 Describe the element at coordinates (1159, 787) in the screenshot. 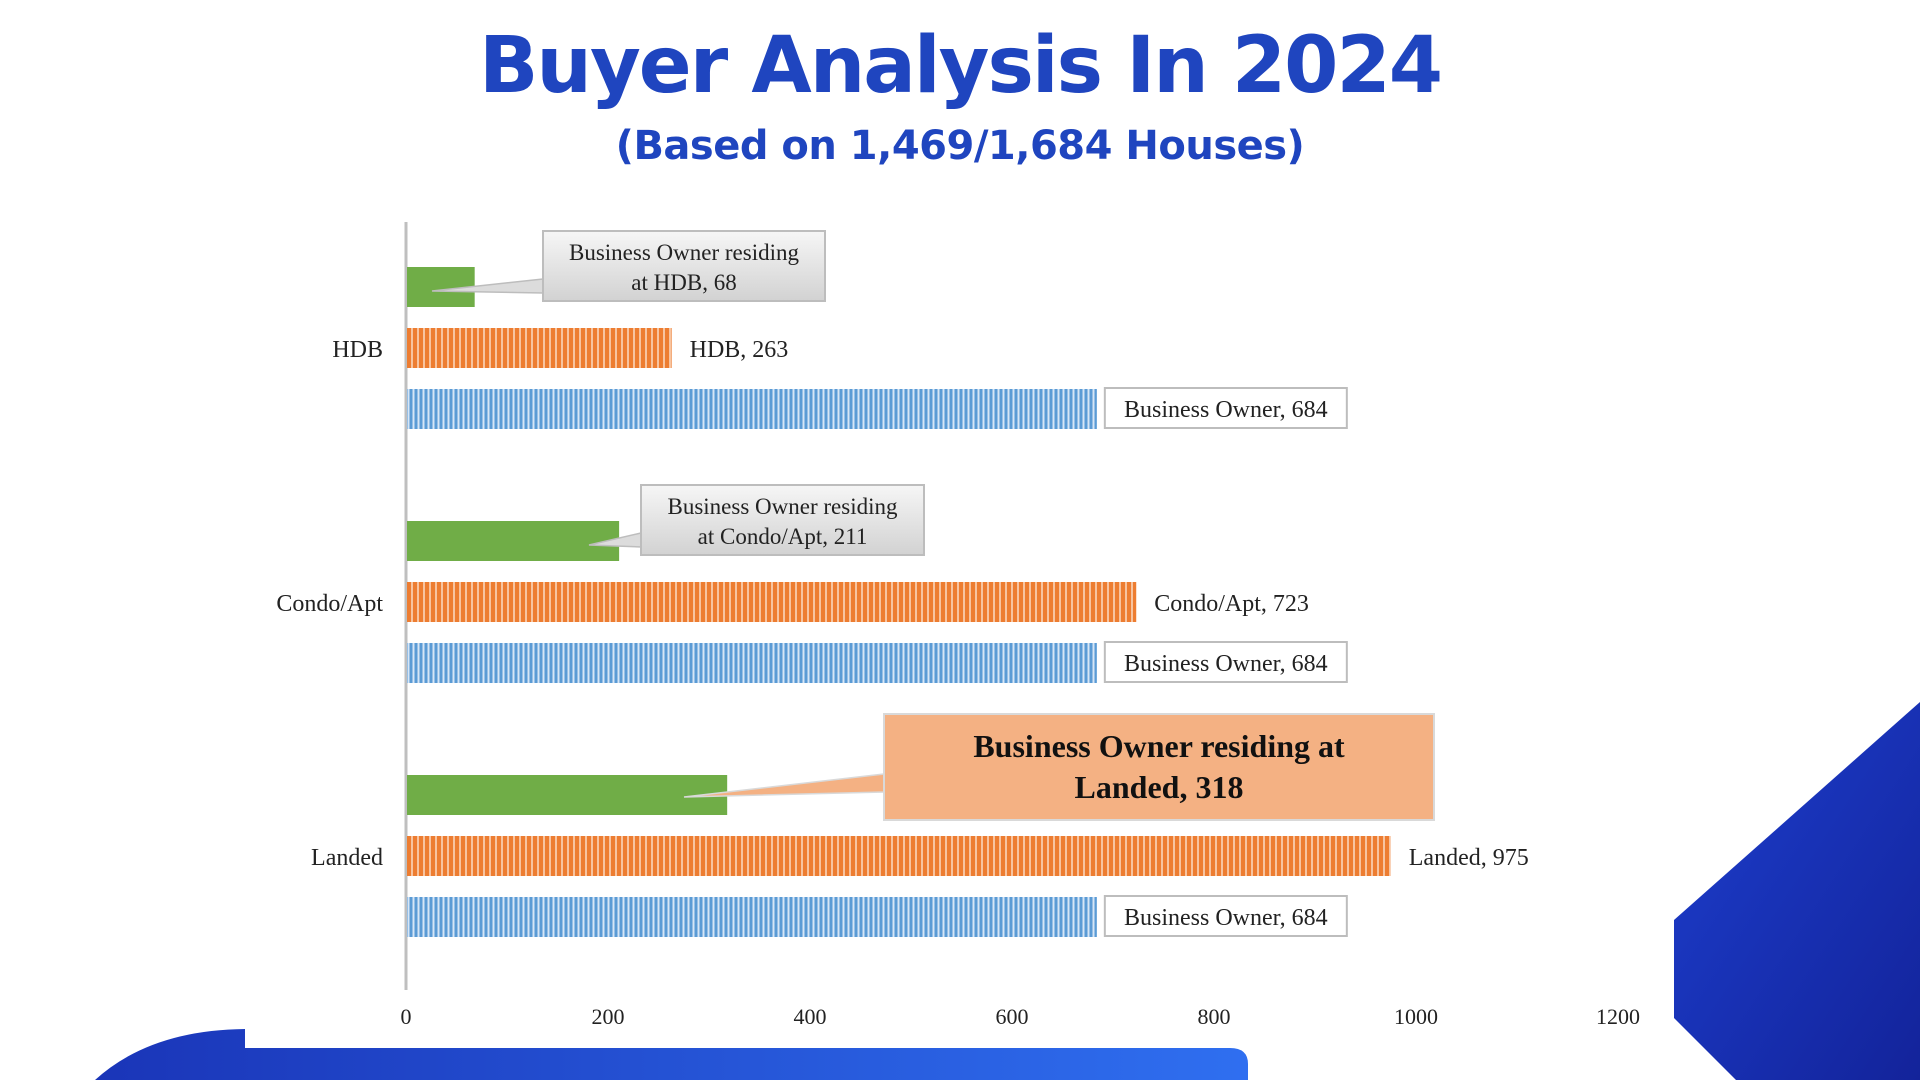

I see `callout-text-highlight: Landed, 318` at that location.